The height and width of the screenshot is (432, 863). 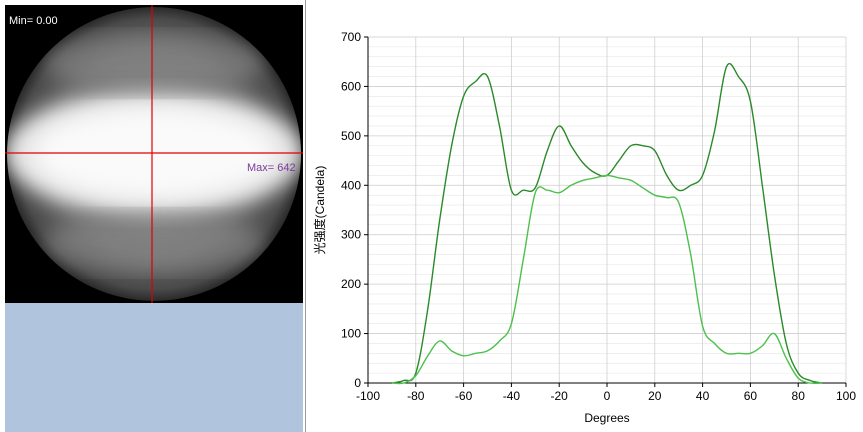 What do you see at coordinates (33, 21) in the screenshot?
I see `min-value-label: Min= 0.00` at bounding box center [33, 21].